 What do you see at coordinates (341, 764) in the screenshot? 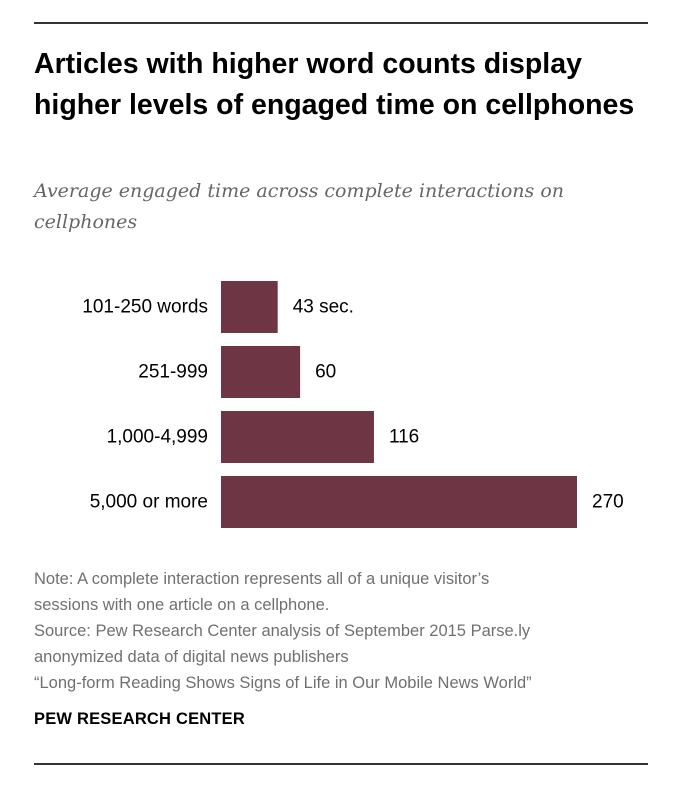
I see `bottom-rule` at bounding box center [341, 764].